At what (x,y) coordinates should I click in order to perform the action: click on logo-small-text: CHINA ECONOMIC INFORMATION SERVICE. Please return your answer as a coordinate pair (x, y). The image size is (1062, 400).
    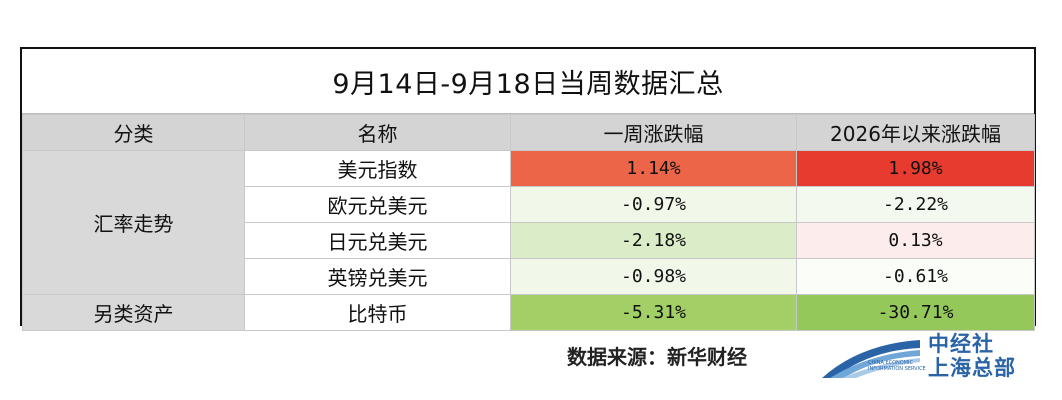
    Looking at the image, I should click on (897, 366).